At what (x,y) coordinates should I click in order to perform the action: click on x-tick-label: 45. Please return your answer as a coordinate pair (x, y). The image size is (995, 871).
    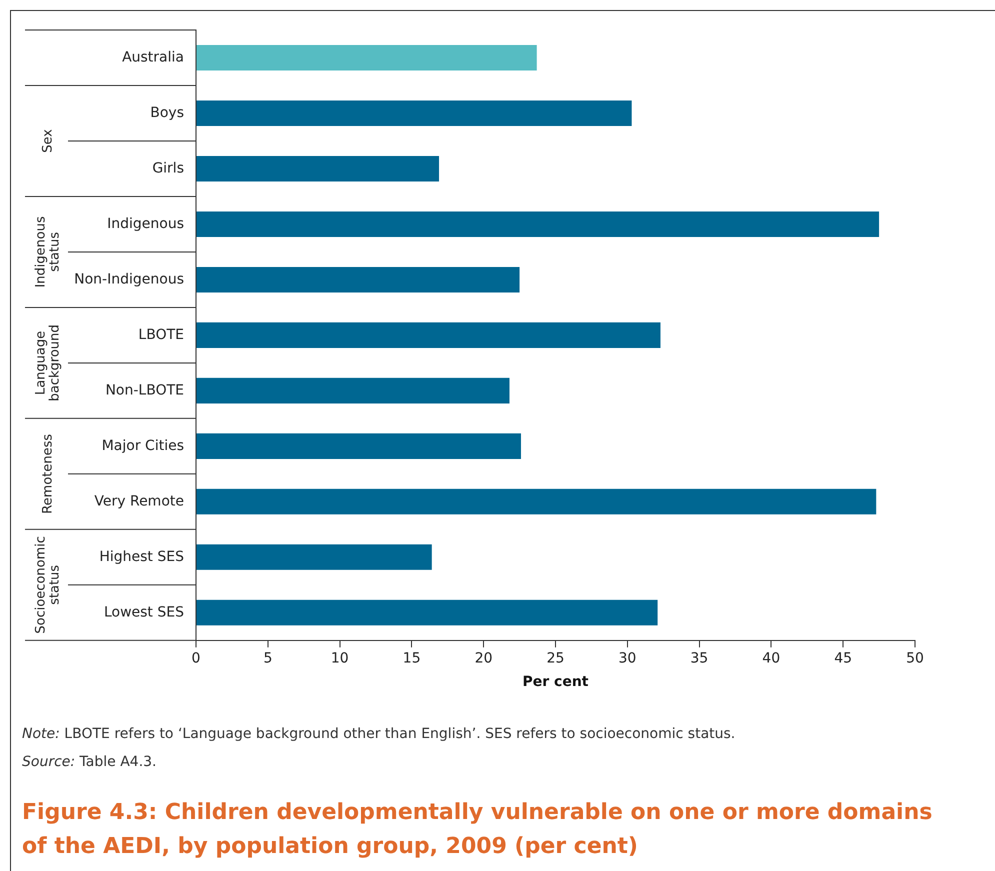
    Looking at the image, I should click on (843, 658).